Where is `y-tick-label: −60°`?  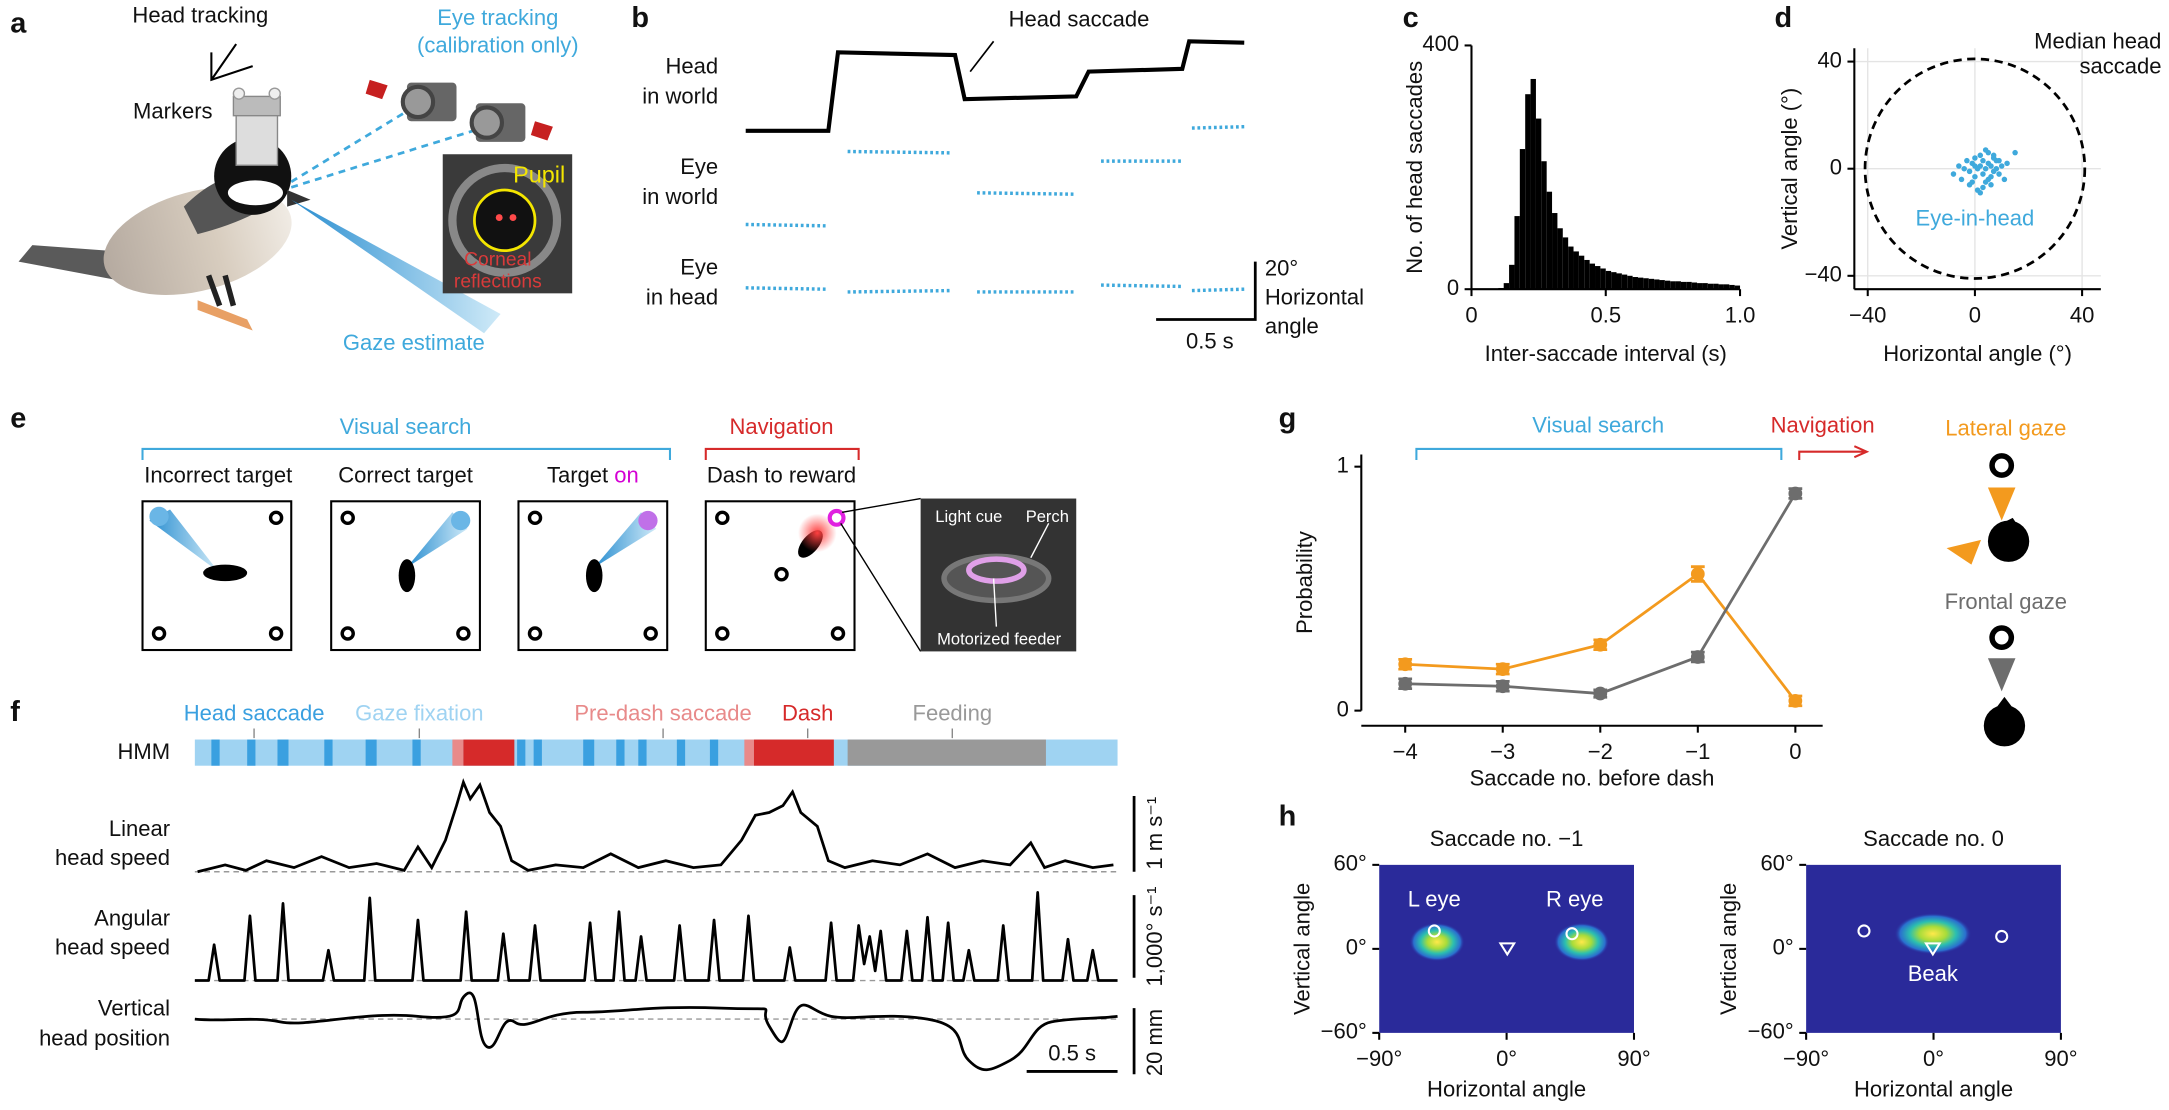
y-tick-label: −60° is located at coordinates (1344, 1031).